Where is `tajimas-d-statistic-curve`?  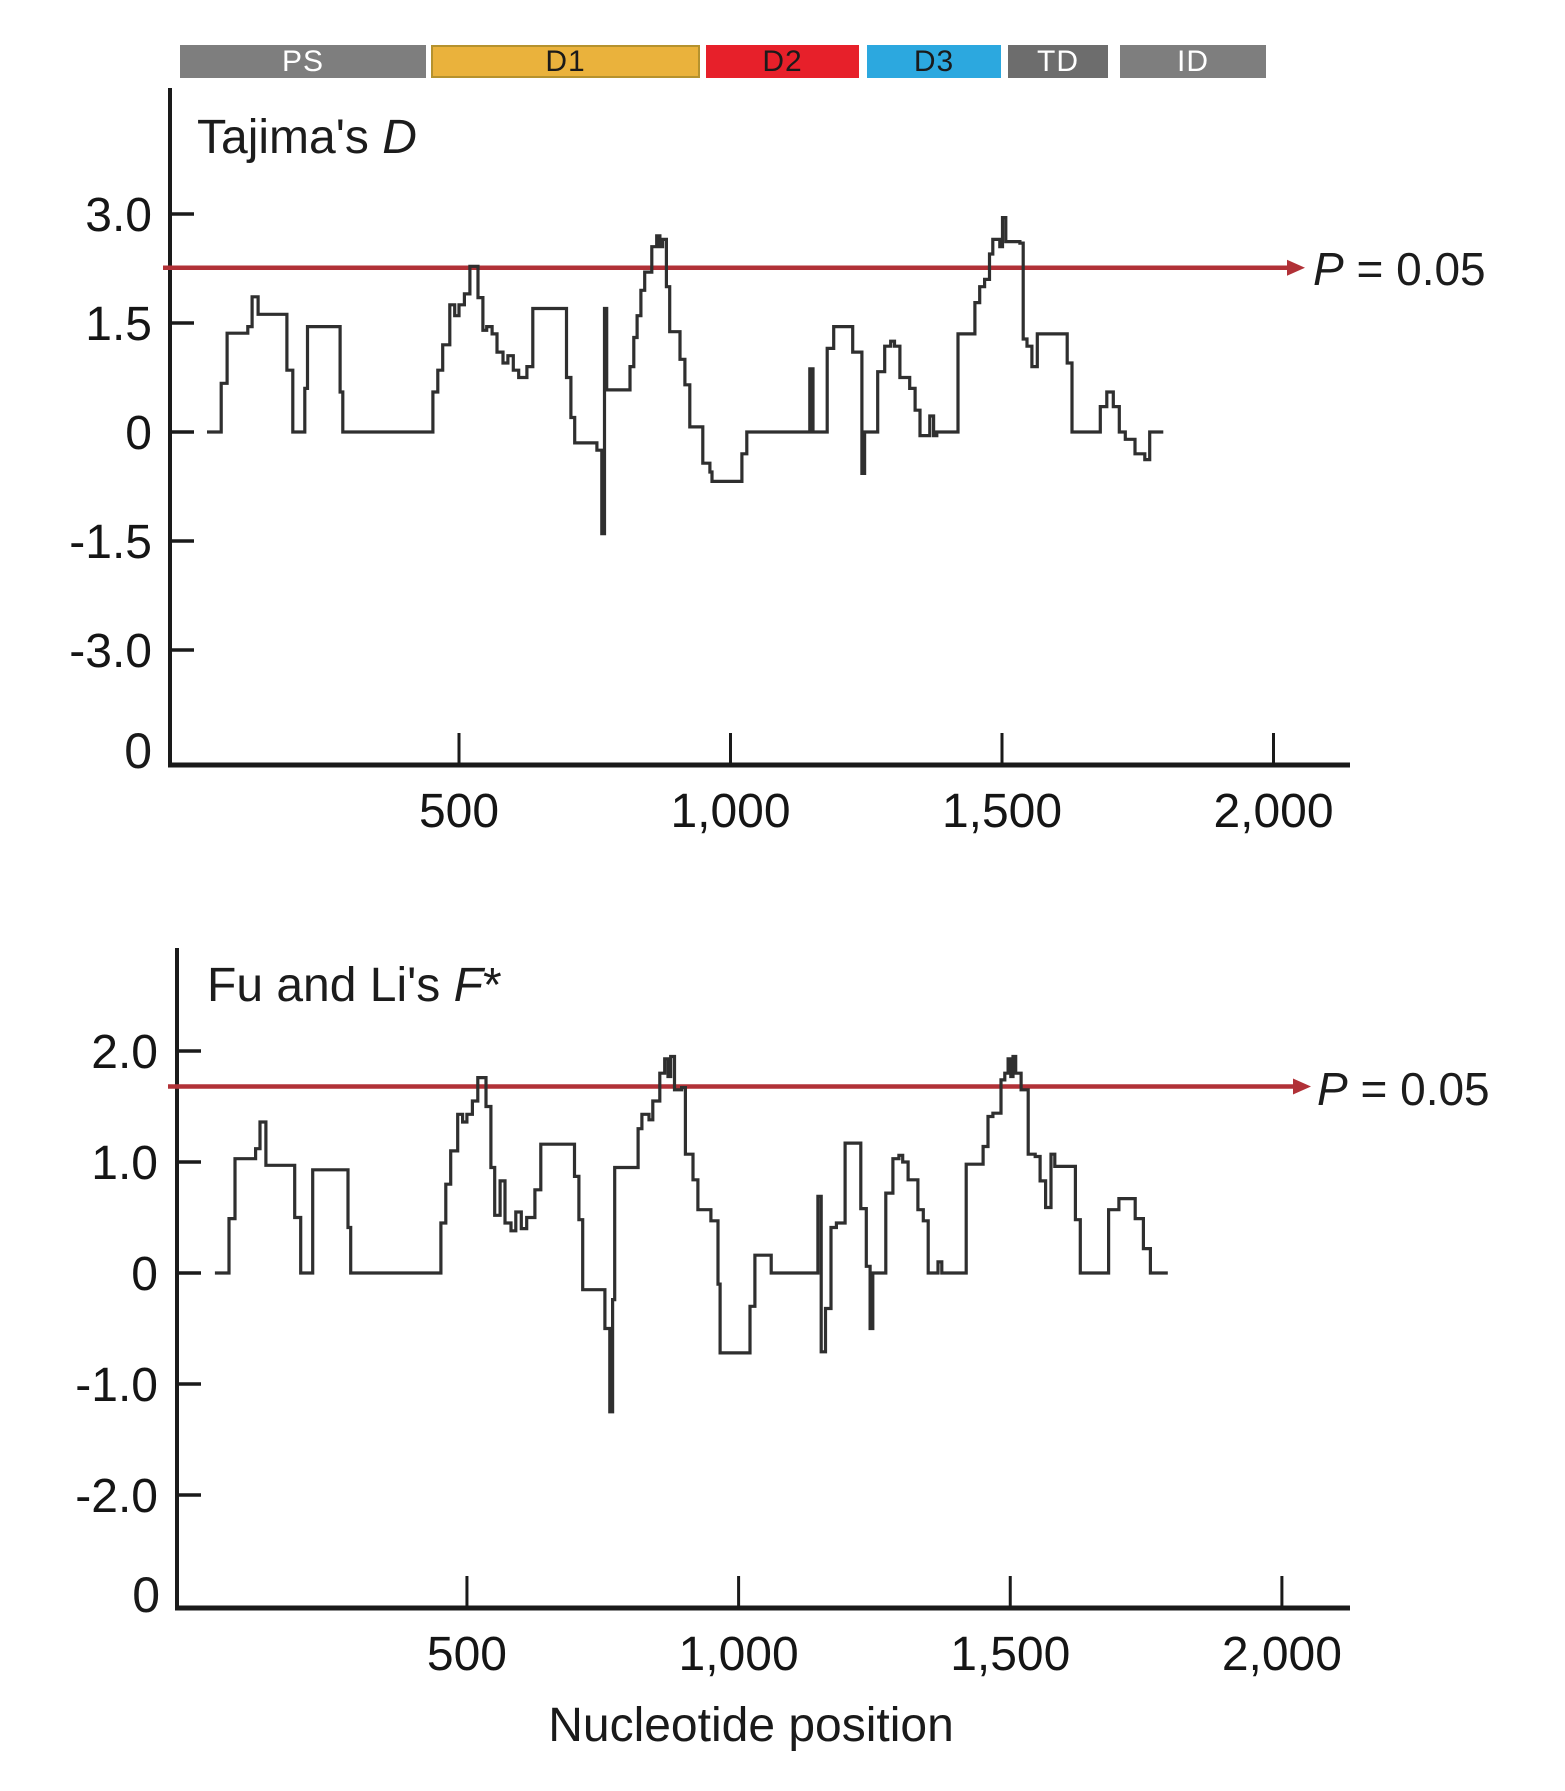 tajimas-d-statistic-curve is located at coordinates (685, 376).